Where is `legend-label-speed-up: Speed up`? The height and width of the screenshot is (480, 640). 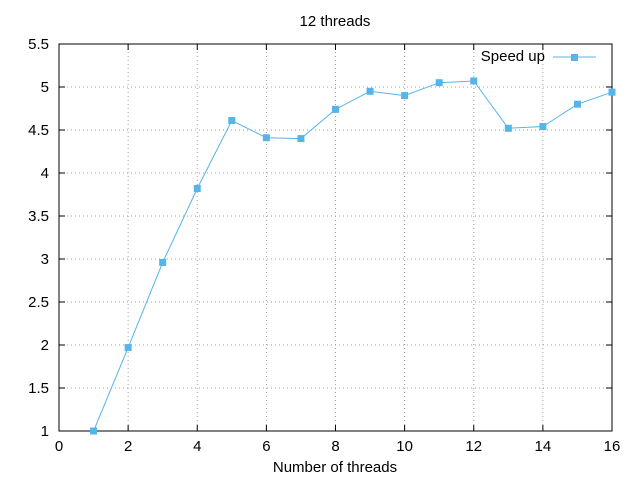
legend-label-speed-up: Speed up is located at coordinates (513, 56).